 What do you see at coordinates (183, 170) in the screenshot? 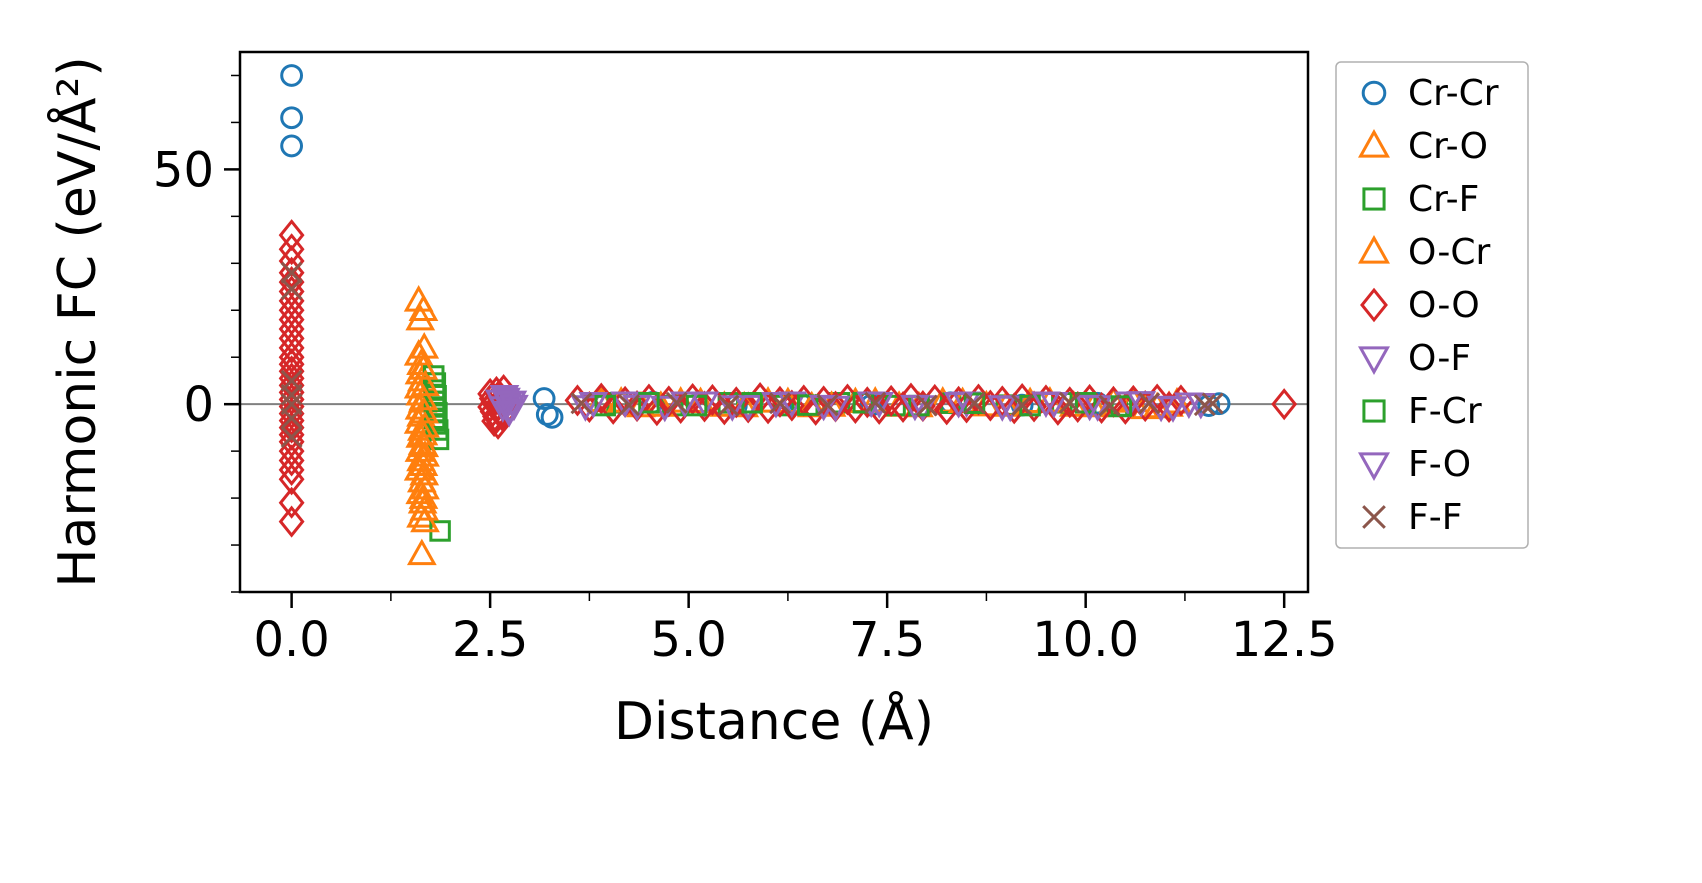
I see `y-tick-label: 50` at bounding box center [183, 170].